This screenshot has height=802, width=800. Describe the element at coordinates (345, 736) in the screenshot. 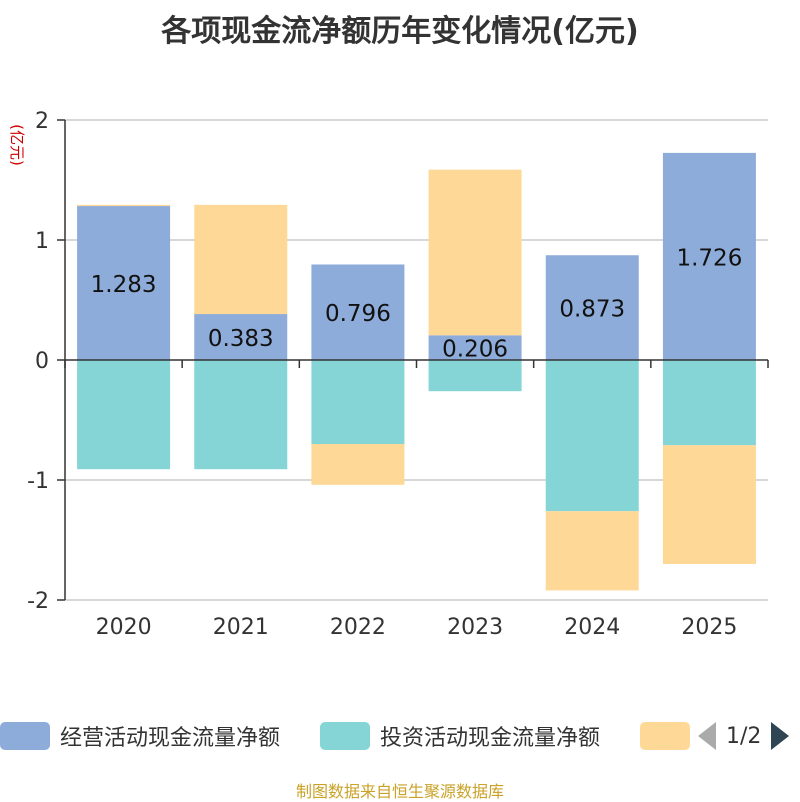

I see `legend-swatch-investing` at that location.